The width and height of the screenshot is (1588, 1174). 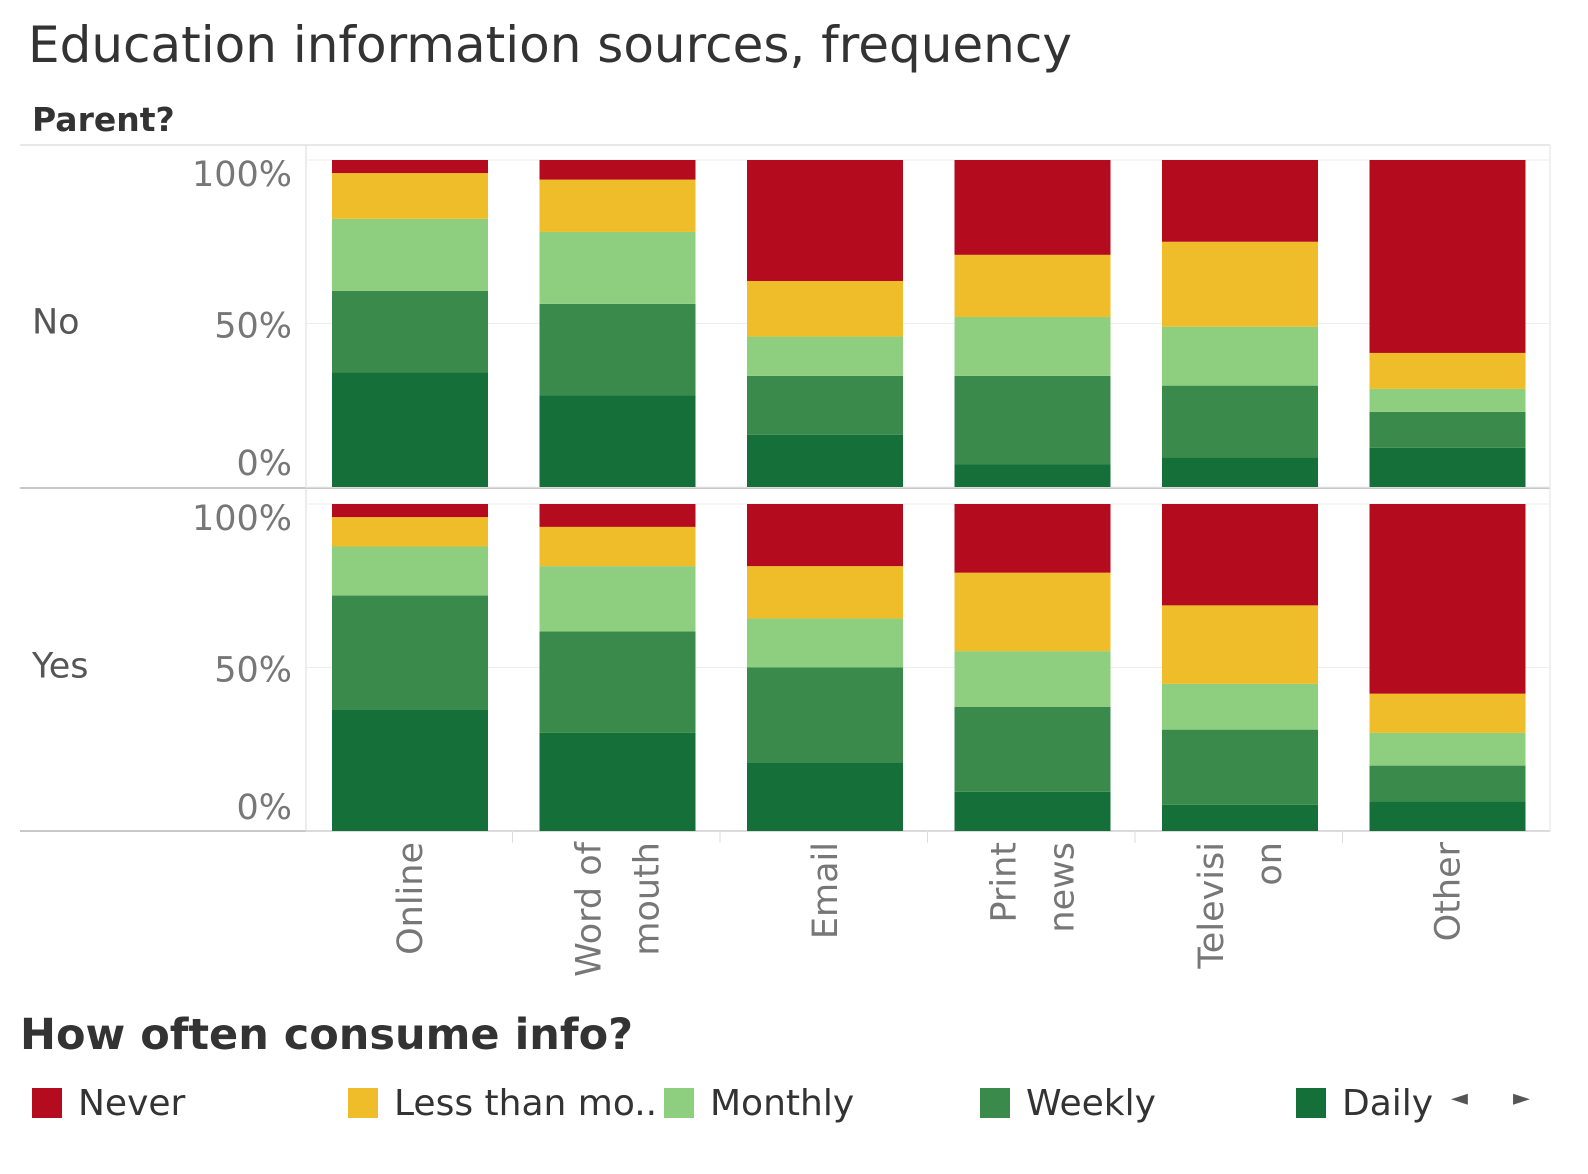 I want to click on bar-segment-yes-word-of-mouth-monthly, so click(x=617, y=599).